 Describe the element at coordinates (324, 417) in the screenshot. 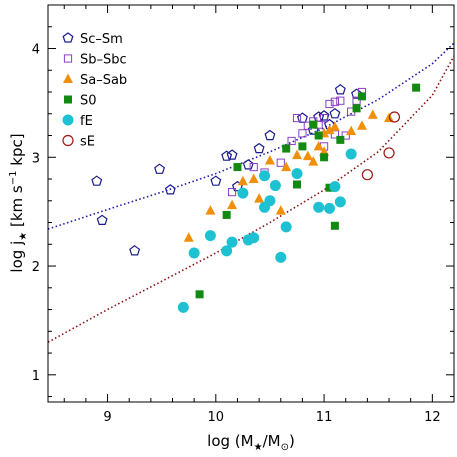

I see `x-tick-label: 11` at that location.